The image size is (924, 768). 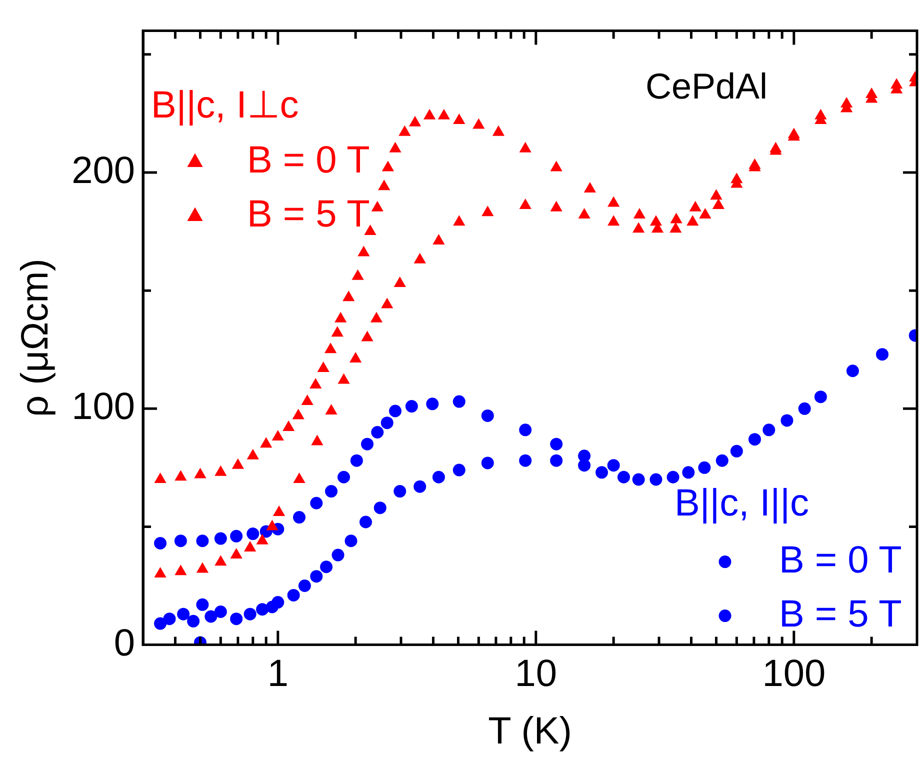 I want to click on x-tick-label: 10, so click(x=536, y=674).